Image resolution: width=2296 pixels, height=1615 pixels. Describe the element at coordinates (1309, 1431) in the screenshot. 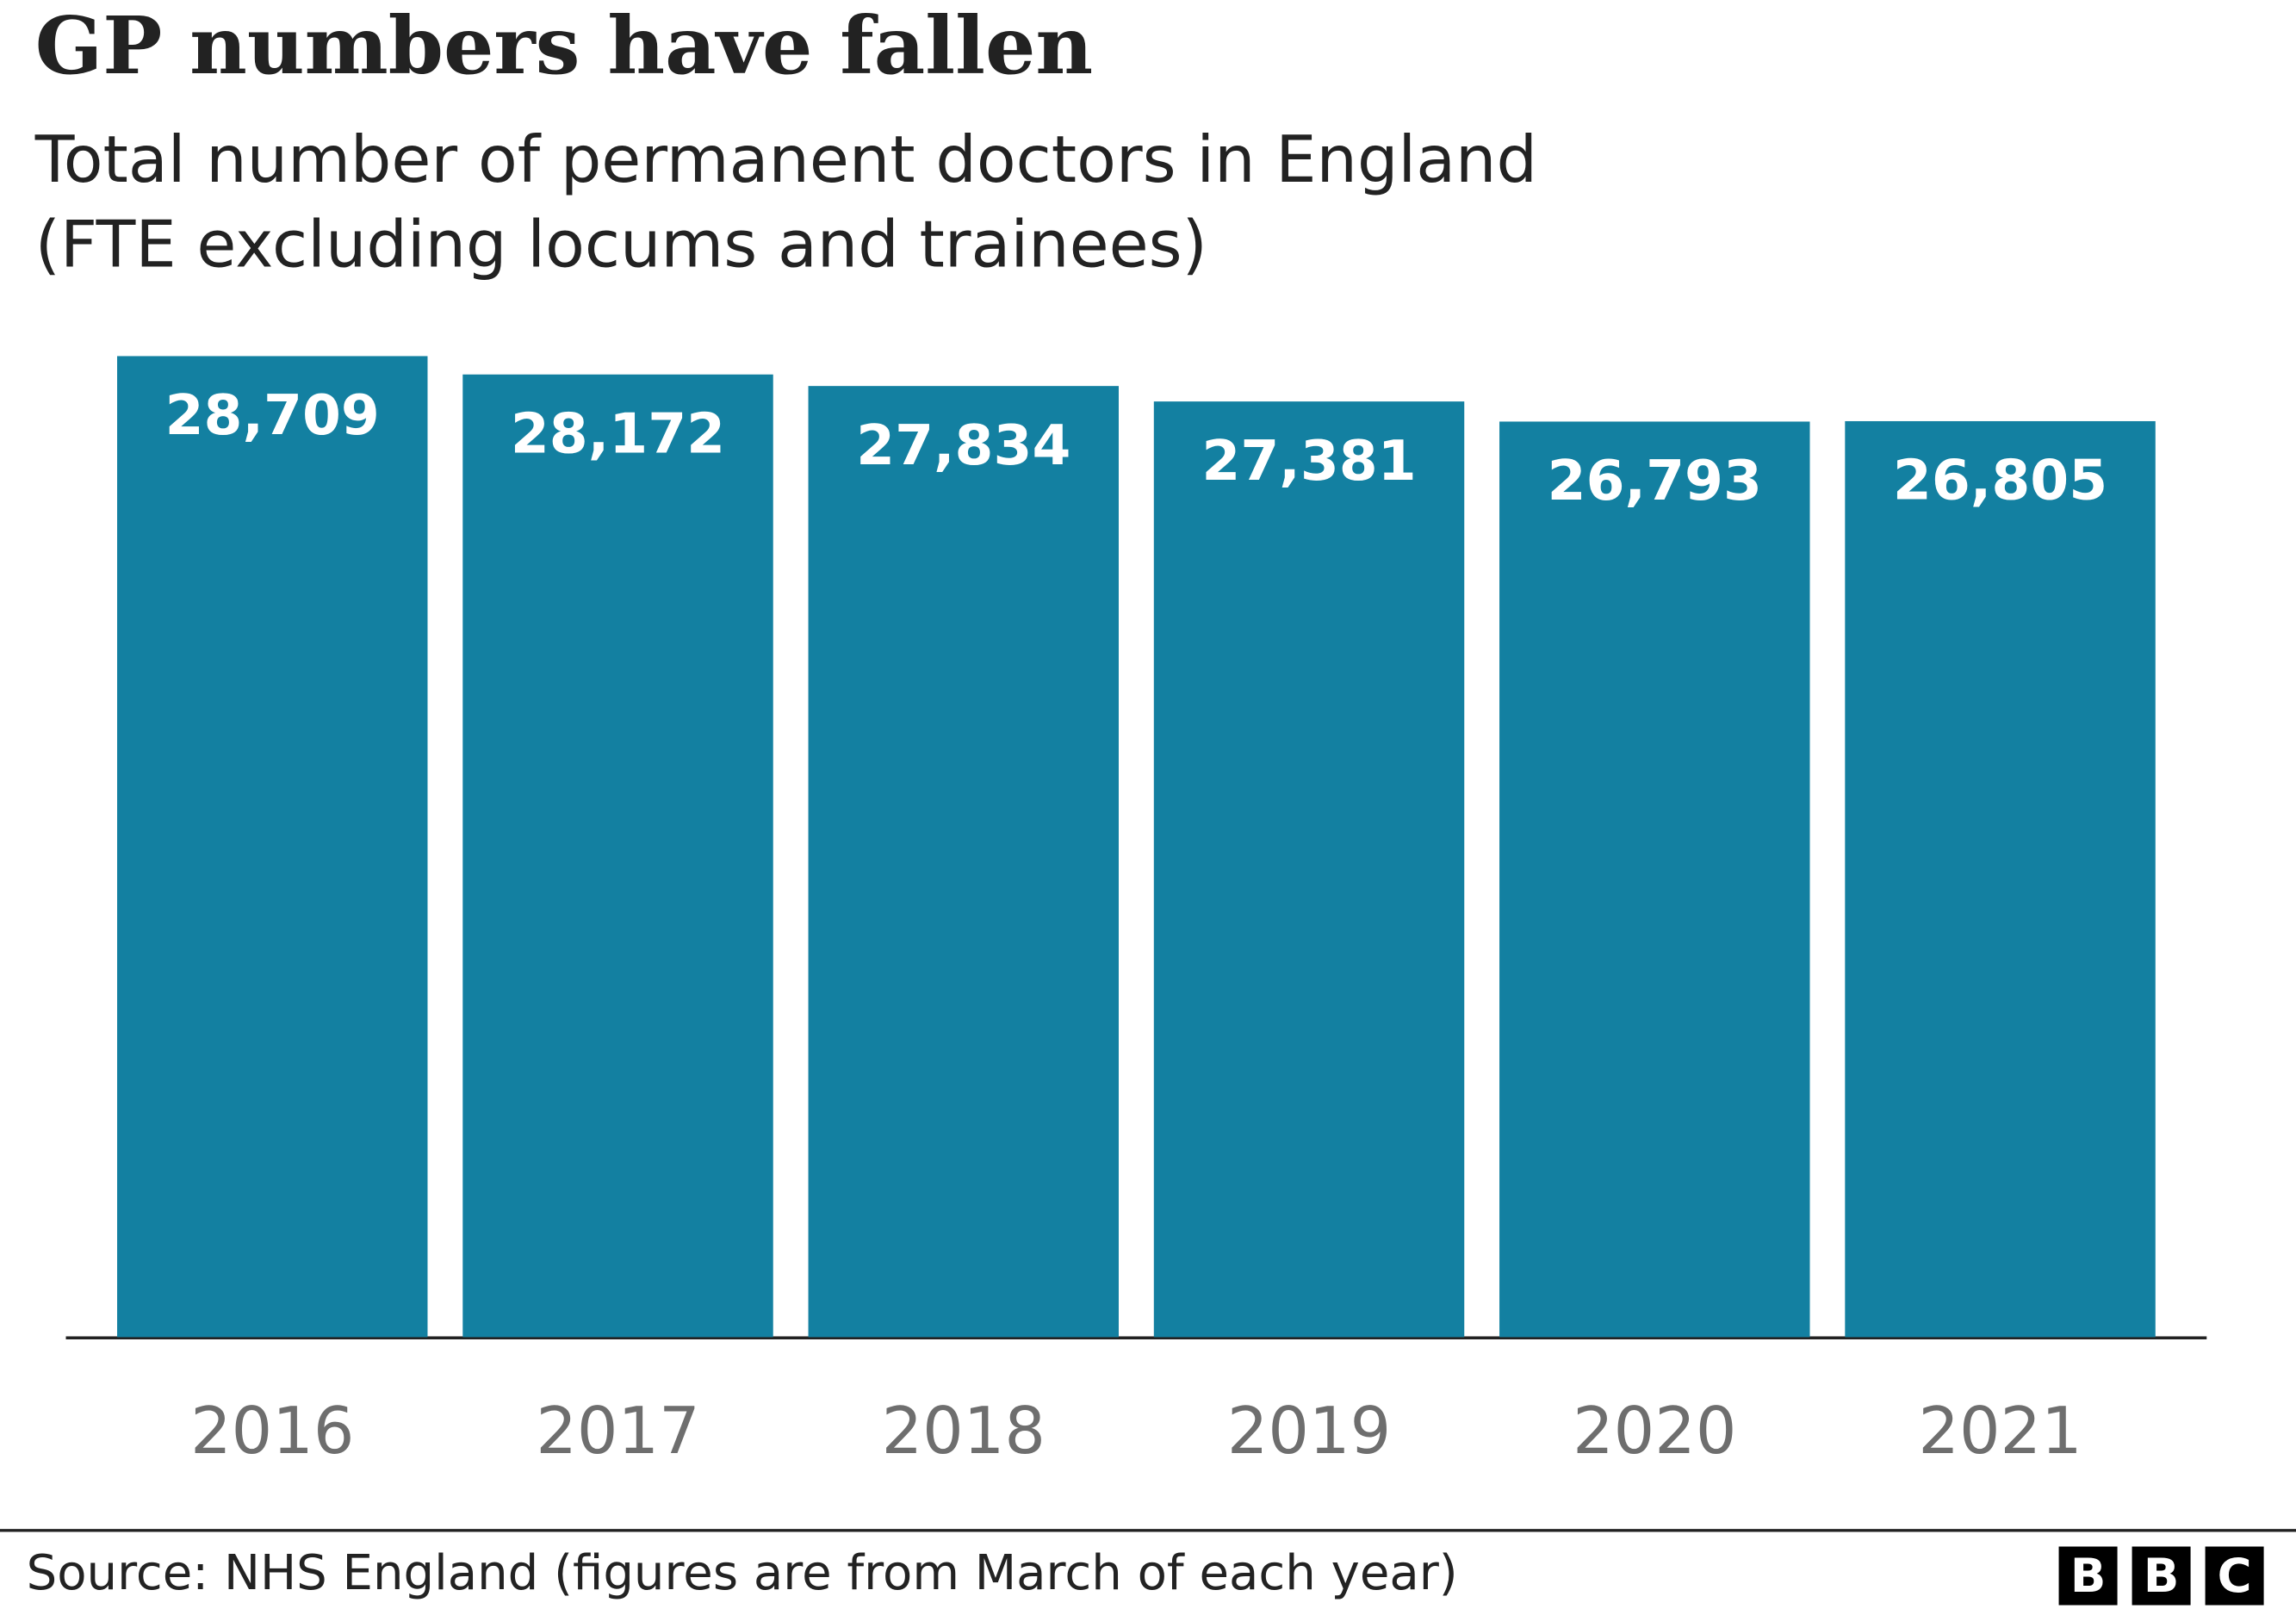

I see `x-tick-label: 2019` at that location.